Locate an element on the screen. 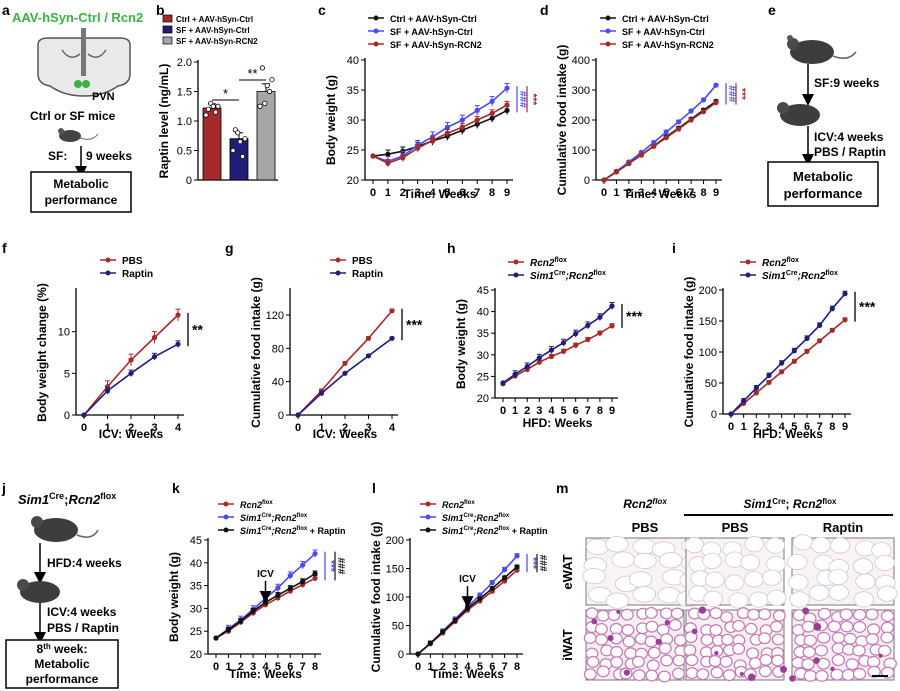  panel-letter-g: g is located at coordinates (229, 248).